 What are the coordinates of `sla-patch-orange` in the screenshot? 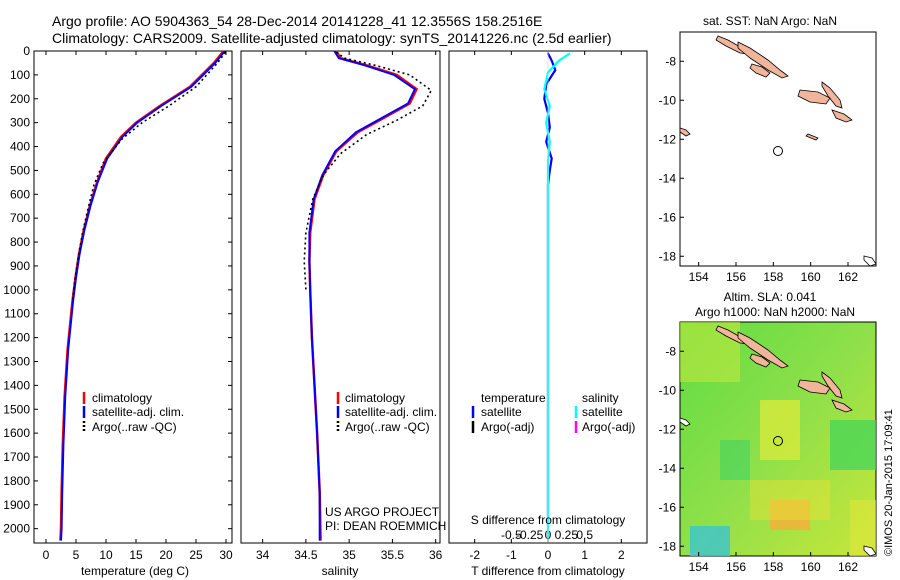 It's located at (790, 515).